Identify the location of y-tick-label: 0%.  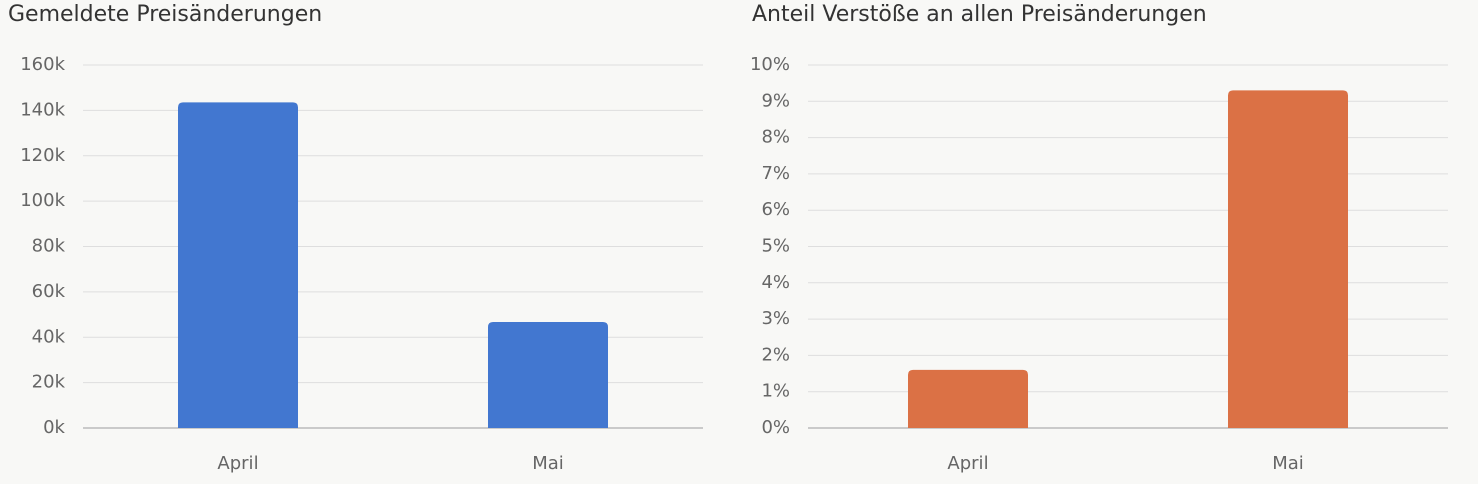
(775, 427).